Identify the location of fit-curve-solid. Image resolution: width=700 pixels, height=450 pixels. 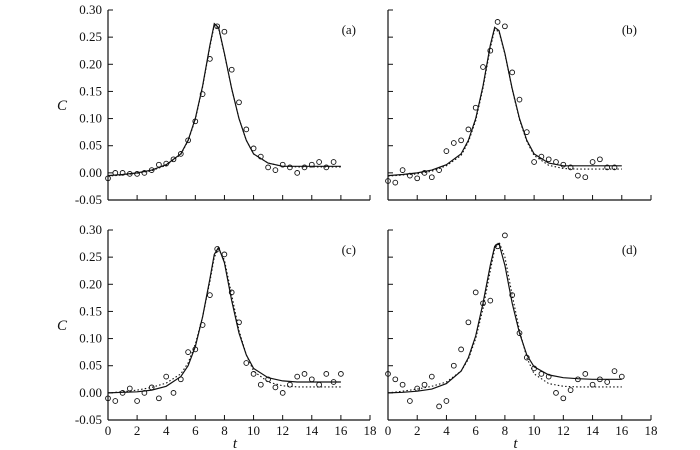
(224, 99).